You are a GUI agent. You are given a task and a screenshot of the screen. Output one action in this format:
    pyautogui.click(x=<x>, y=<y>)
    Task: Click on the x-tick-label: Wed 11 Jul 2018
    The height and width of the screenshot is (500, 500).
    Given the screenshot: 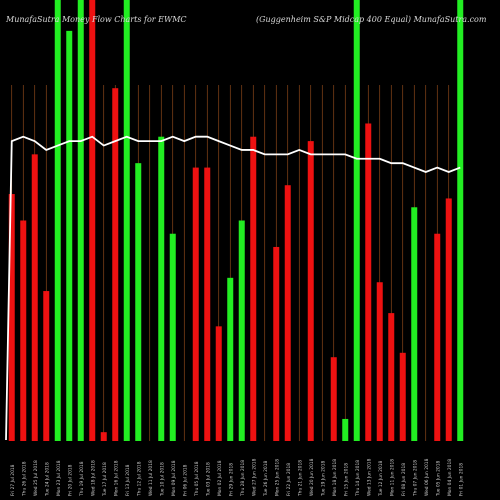 What is the action you would take?
    pyautogui.click(x=151, y=478)
    